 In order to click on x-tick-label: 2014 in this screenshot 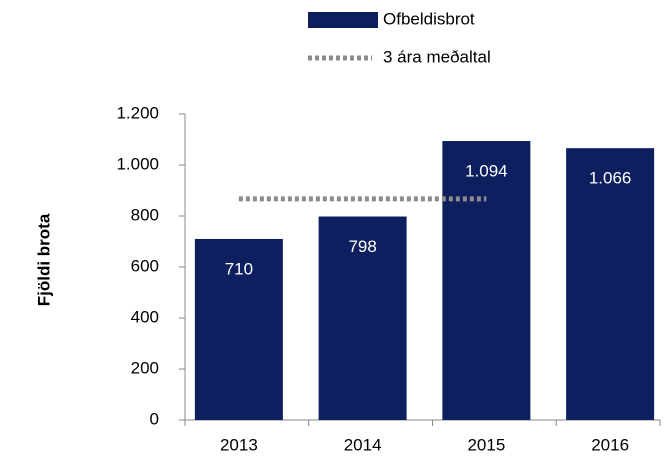, I will do `click(363, 444)`.